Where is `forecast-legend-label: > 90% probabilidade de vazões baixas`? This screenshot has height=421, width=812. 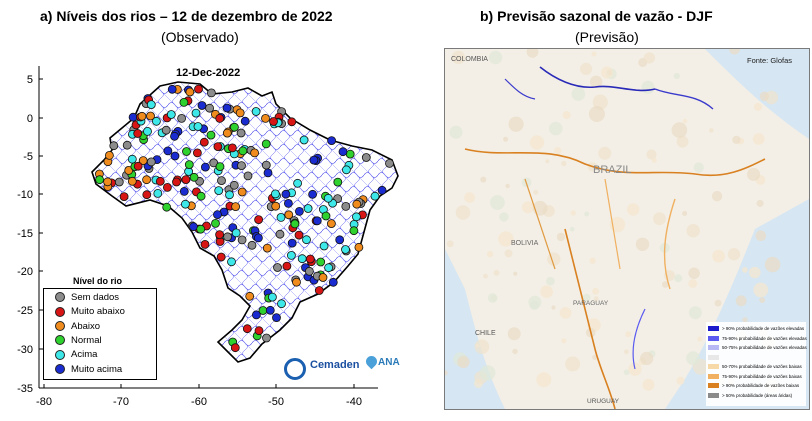
forecast-legend-label: > 90% probabilidade de vazões baixas is located at coordinates (761, 385).